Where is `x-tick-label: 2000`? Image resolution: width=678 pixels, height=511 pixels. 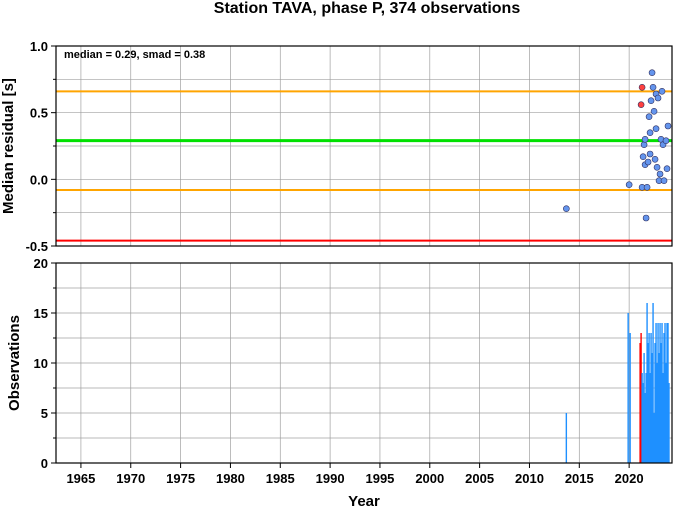
x-tick-label: 2000 is located at coordinates (429, 478).